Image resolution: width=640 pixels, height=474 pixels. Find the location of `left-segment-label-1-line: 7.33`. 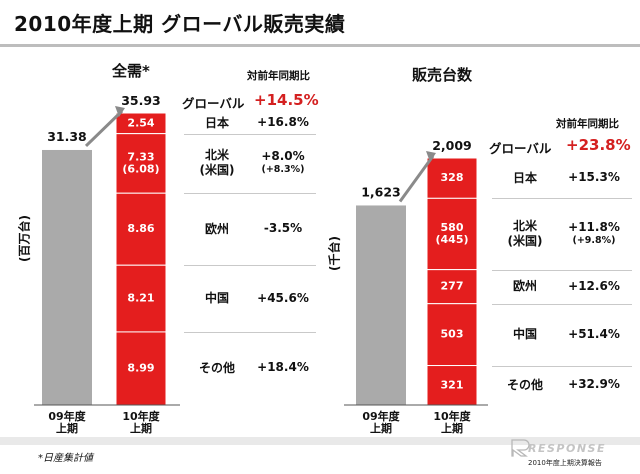

left-segment-label-1-line: 7.33 is located at coordinates (140, 156).